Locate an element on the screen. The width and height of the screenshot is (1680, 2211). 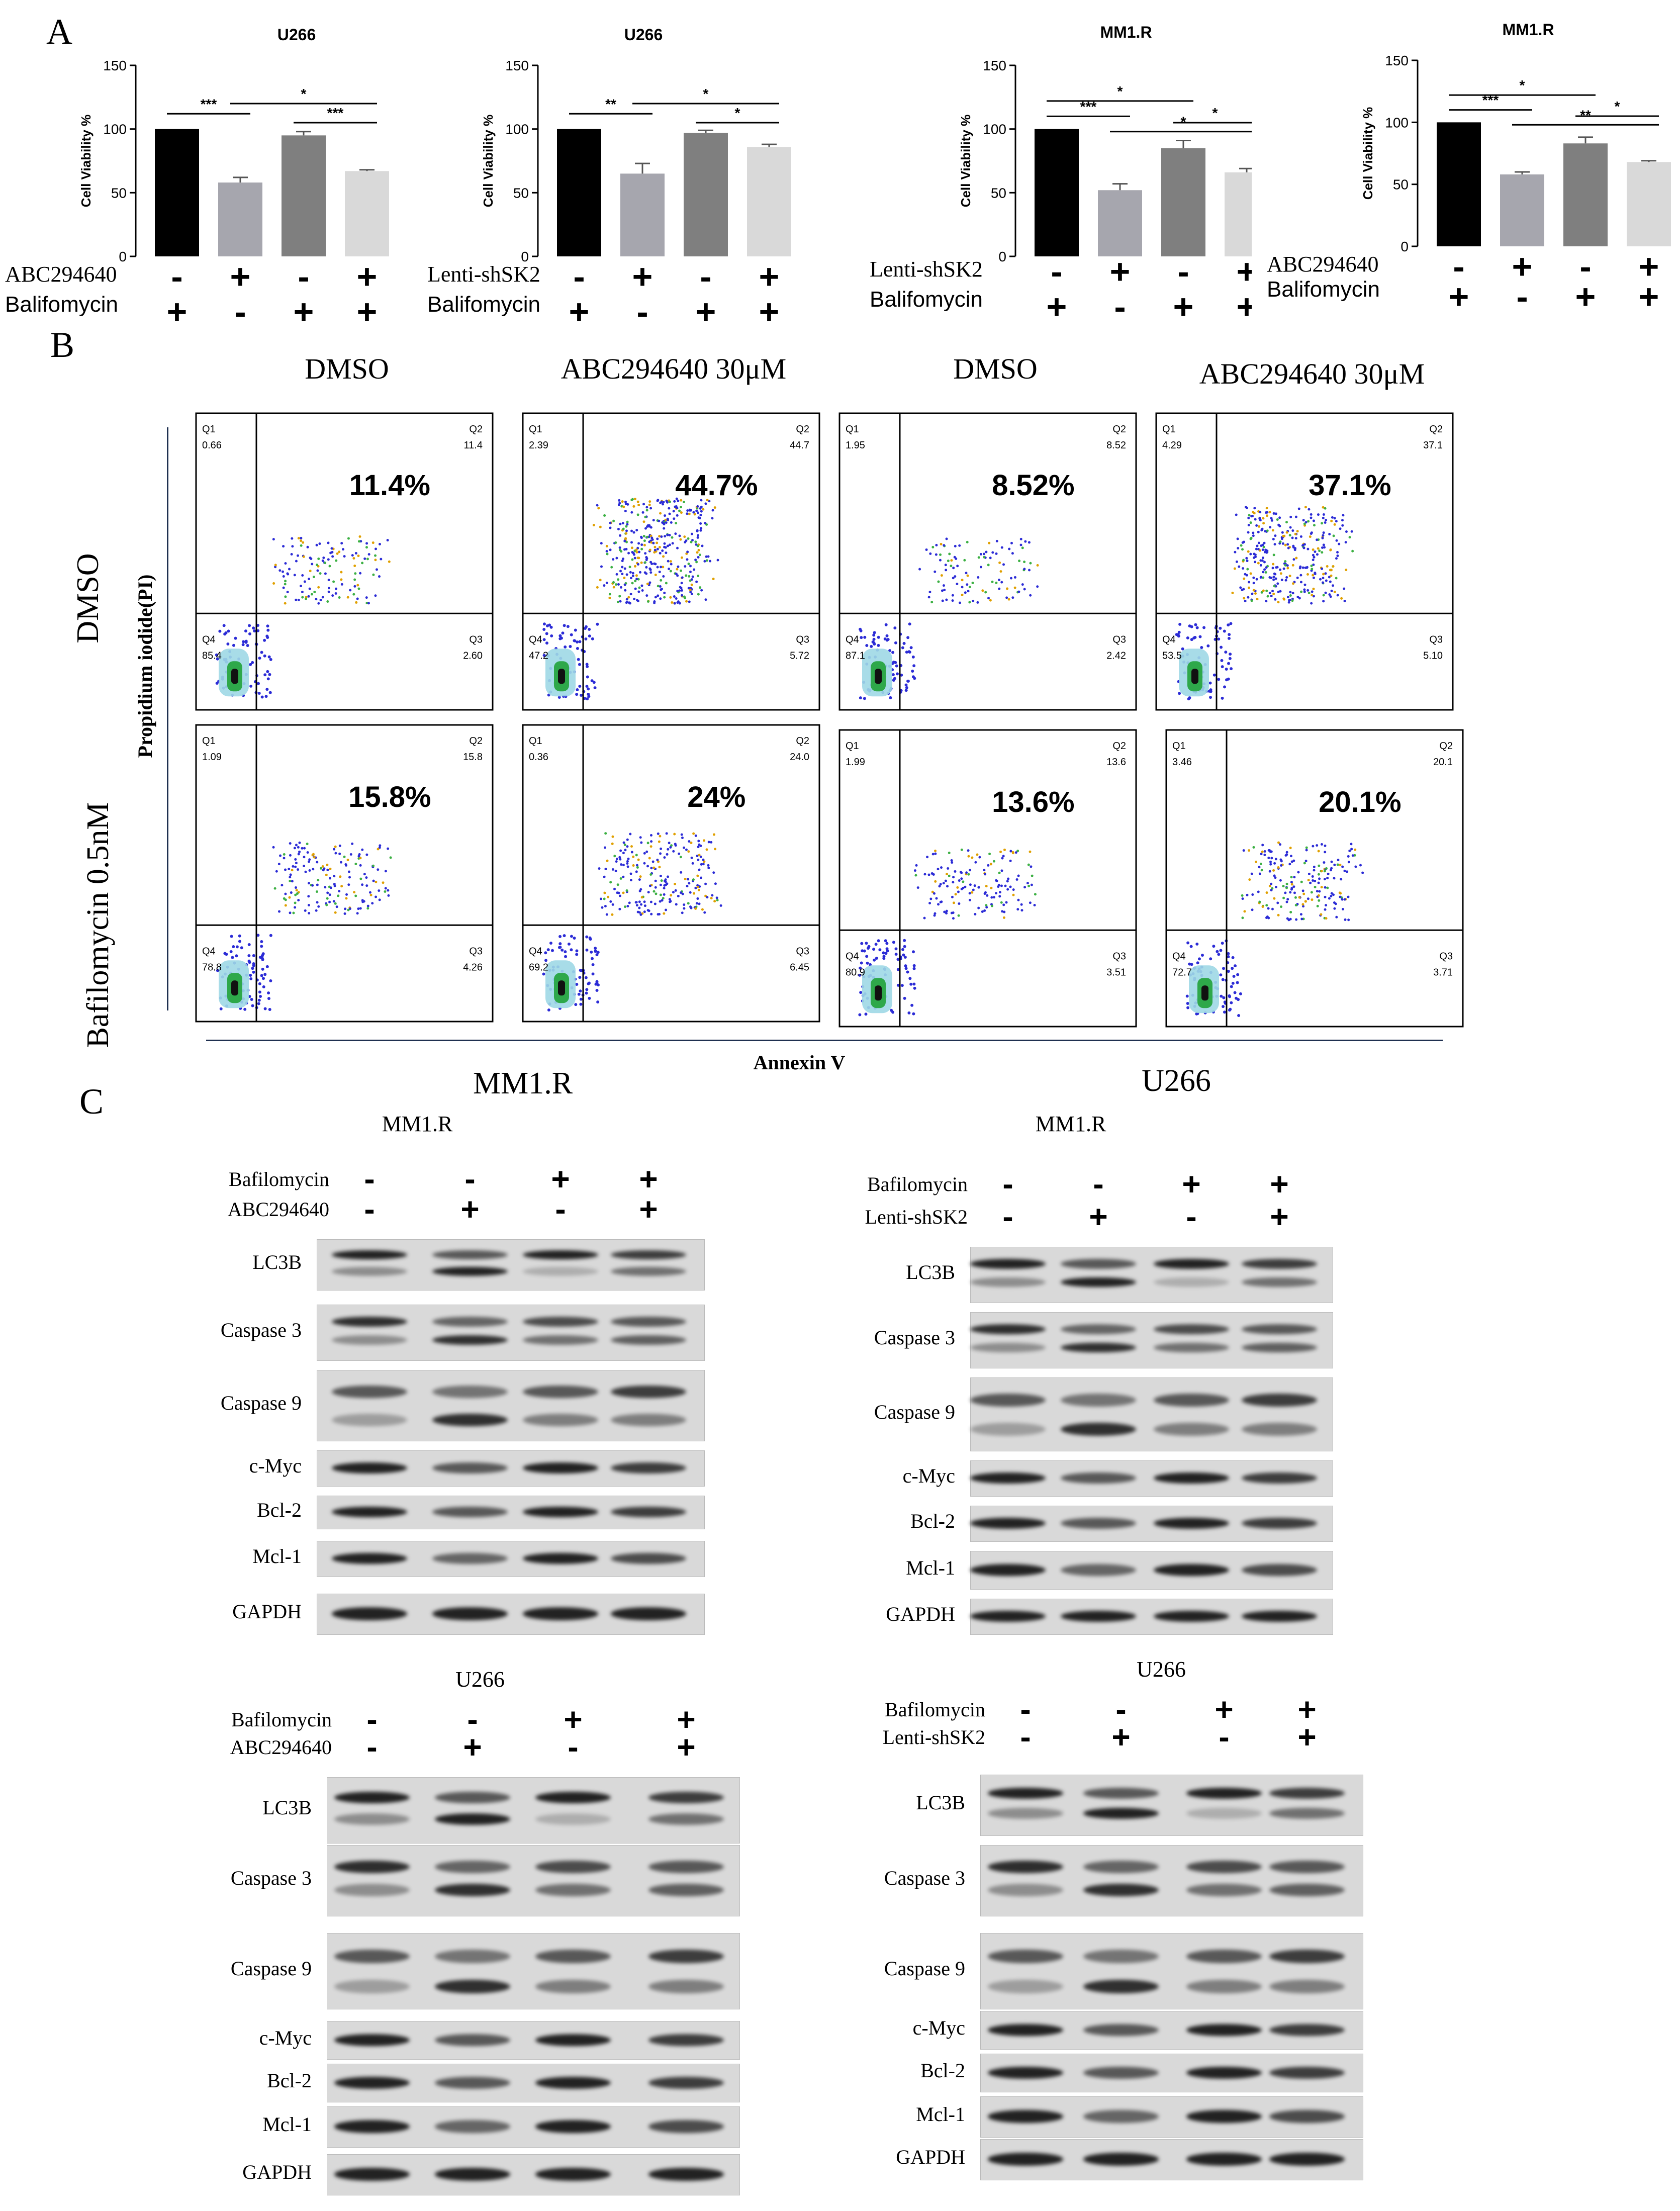
q1-name: Q1 is located at coordinates (852, 746).